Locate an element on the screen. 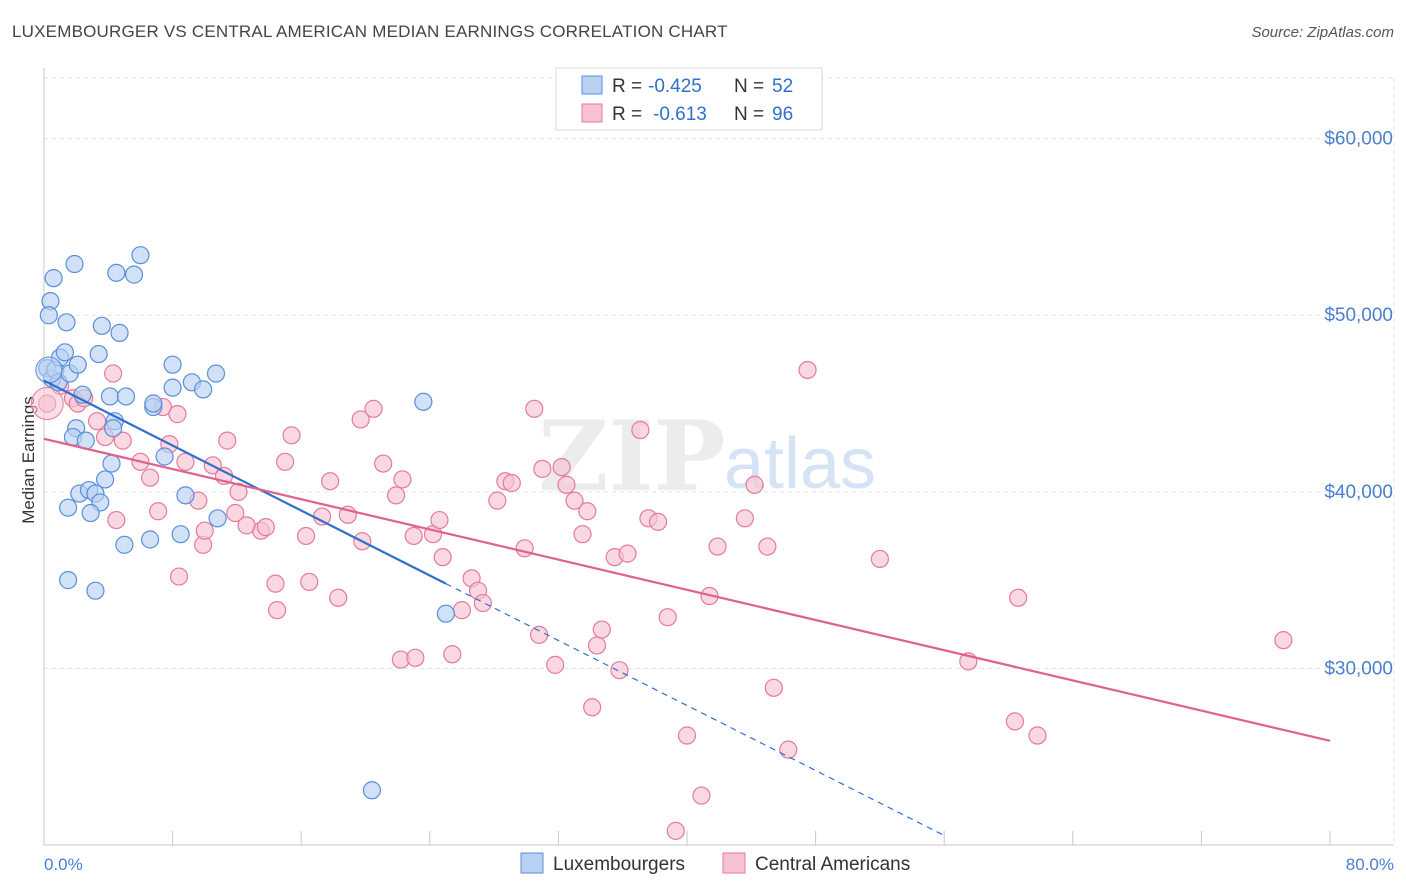  y-axis-label: Median Earnings is located at coordinates (28, 460).